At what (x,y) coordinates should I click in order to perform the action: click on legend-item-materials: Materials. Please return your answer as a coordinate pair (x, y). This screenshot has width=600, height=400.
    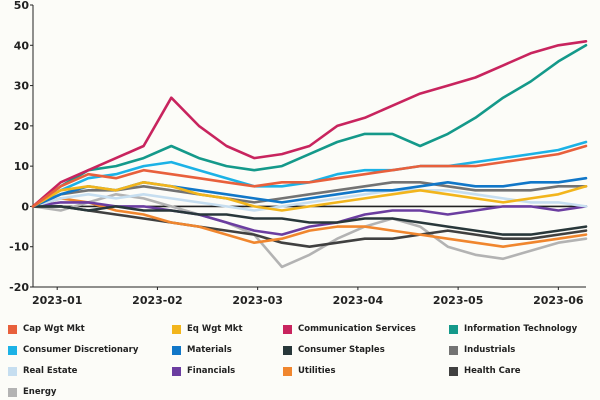
    Looking at the image, I should click on (202, 350).